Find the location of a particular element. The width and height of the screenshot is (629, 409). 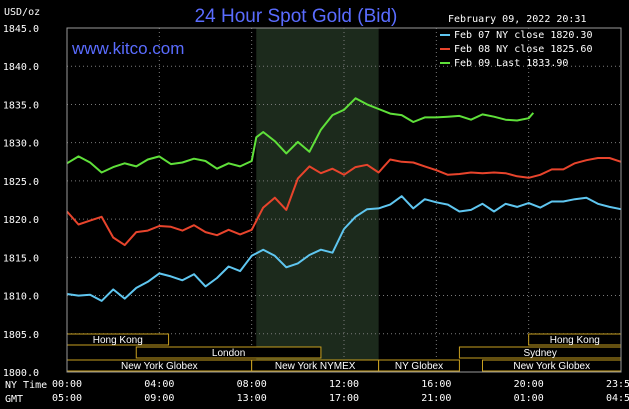

market-session-label: London is located at coordinates (228, 353).